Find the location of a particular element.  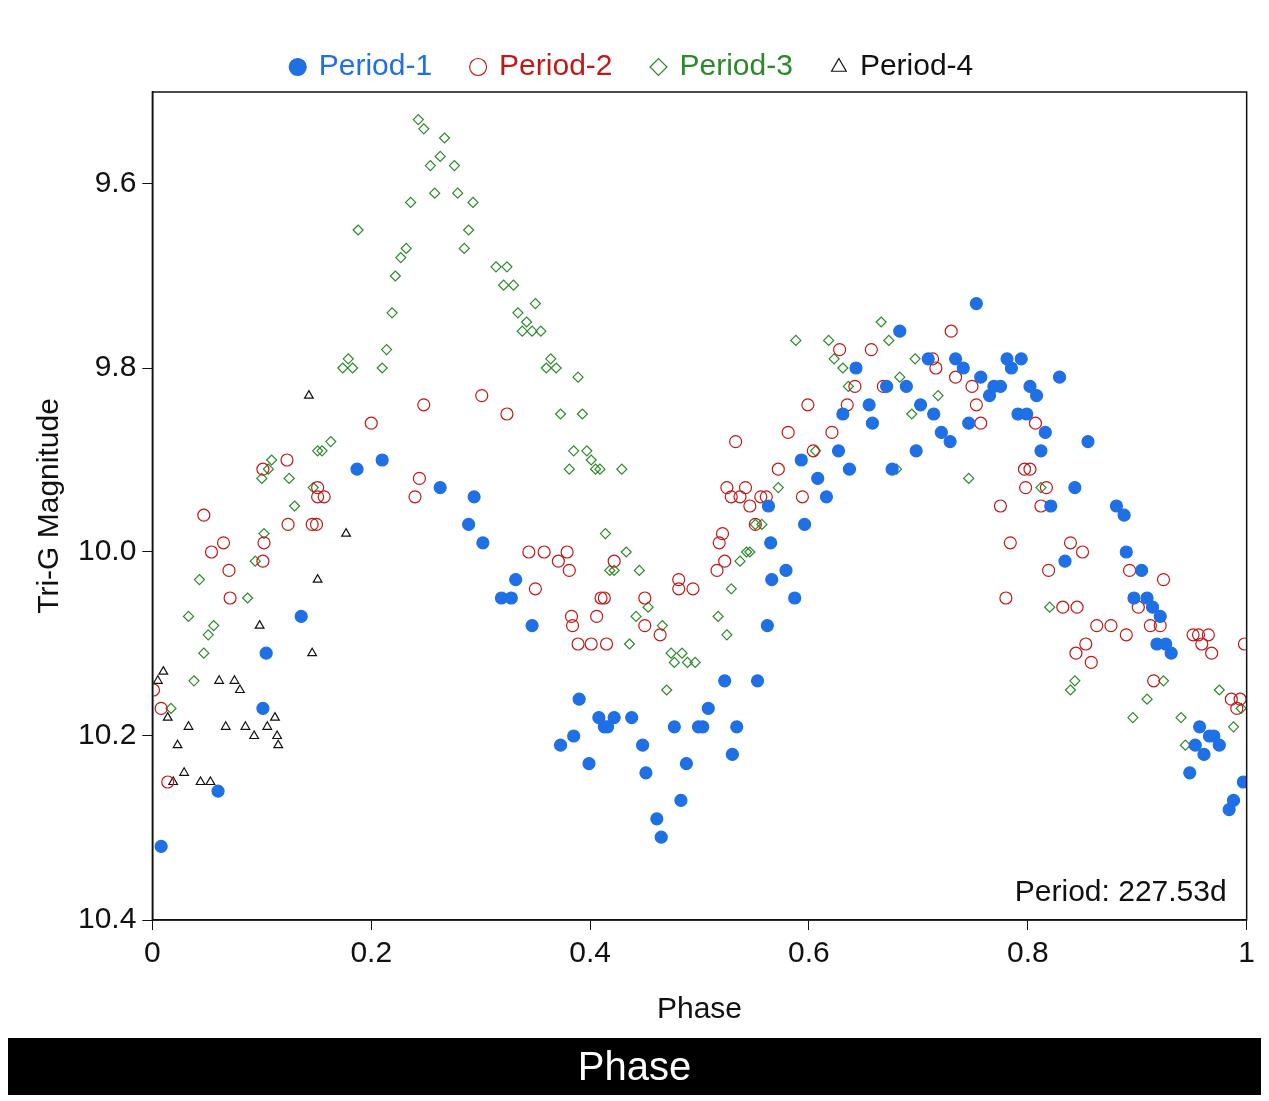

x-tick-label: 0.4 is located at coordinates (590, 952).